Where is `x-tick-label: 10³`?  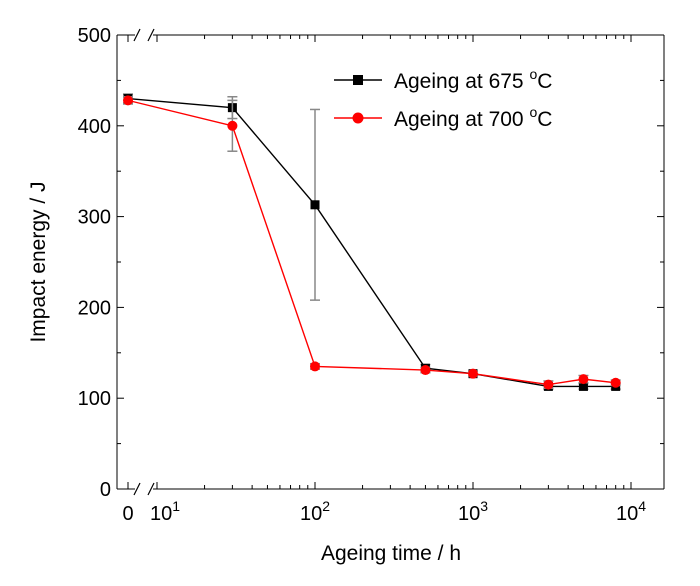 x-tick-label: 10³ is located at coordinates (473, 511).